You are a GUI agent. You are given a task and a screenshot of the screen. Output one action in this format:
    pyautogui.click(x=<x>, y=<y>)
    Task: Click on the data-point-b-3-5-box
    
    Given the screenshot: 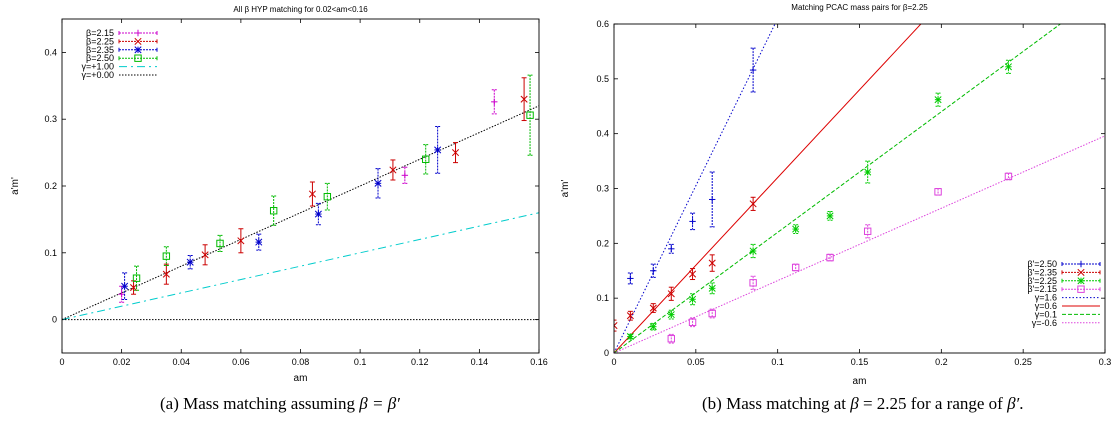 What is the action you would take?
    pyautogui.click(x=830, y=257)
    